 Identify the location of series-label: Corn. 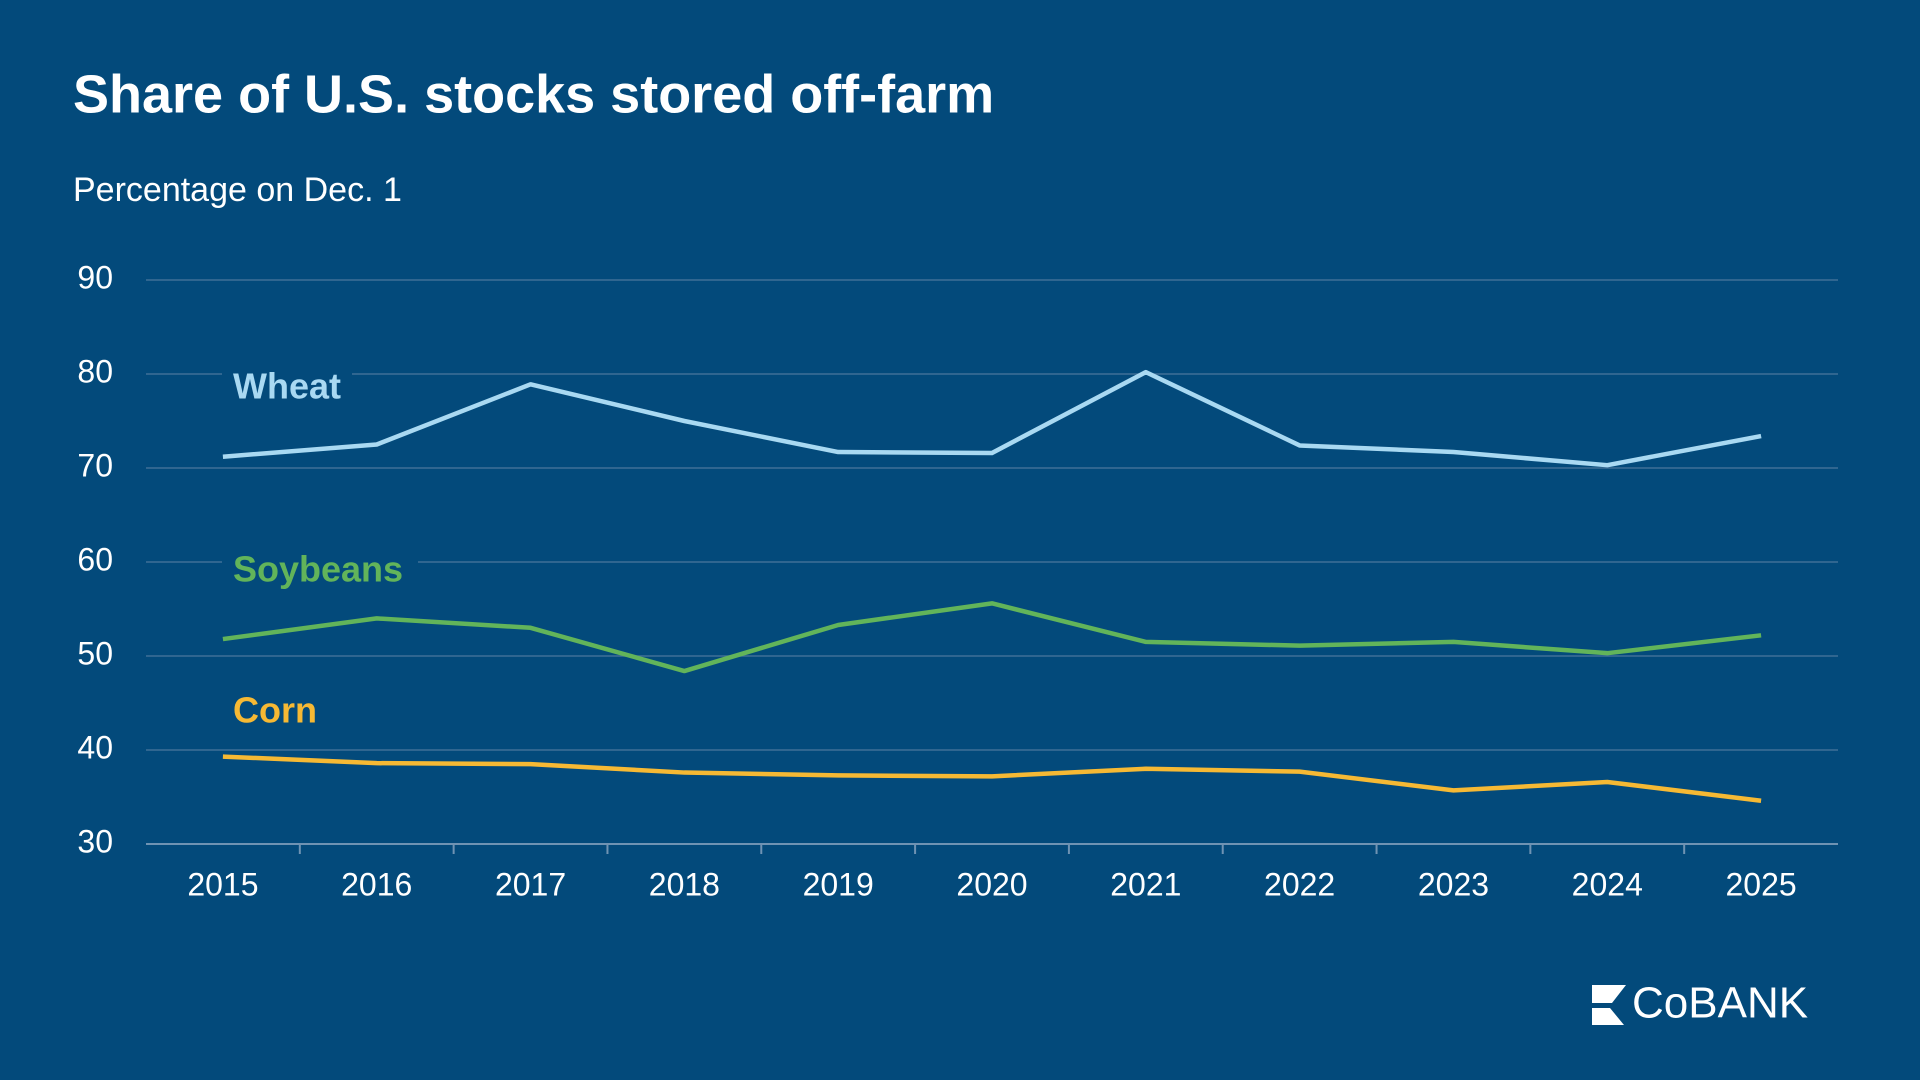
(275, 710).